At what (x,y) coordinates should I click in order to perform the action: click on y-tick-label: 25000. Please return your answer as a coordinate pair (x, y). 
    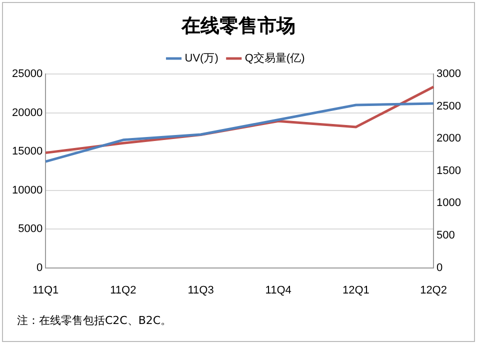
    Looking at the image, I should click on (27, 74).